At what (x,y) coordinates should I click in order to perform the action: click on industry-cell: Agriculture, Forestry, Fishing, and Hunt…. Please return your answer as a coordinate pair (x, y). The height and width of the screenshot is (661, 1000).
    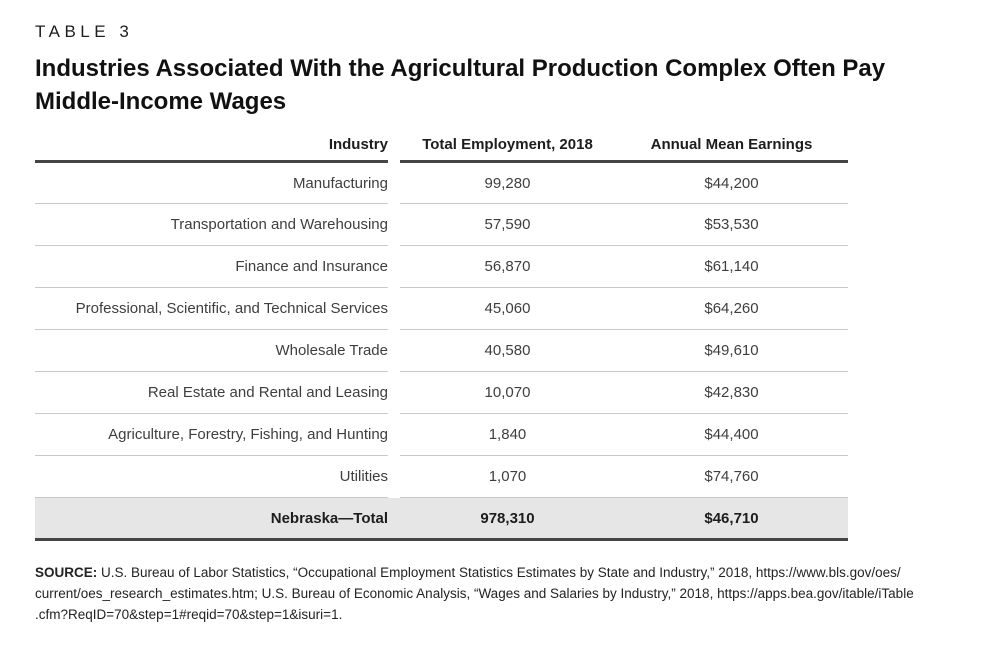
    Looking at the image, I should click on (211, 434).